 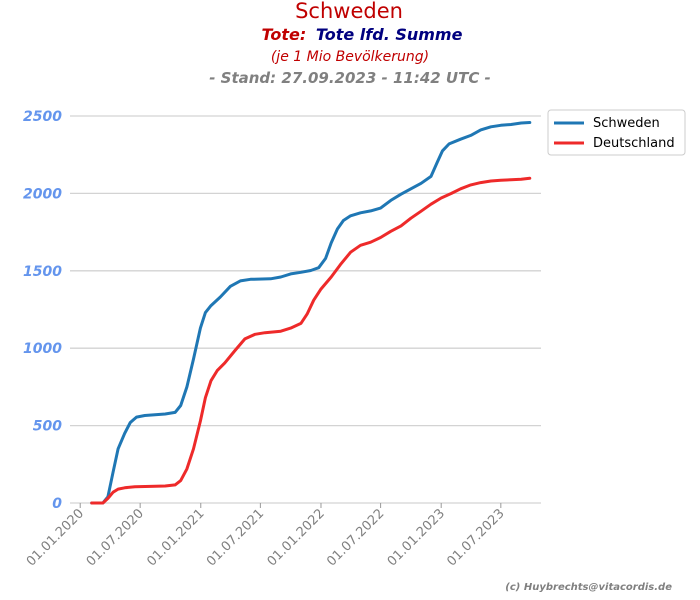 I want to click on legend-label-schweden: Schweden, so click(x=626, y=123).